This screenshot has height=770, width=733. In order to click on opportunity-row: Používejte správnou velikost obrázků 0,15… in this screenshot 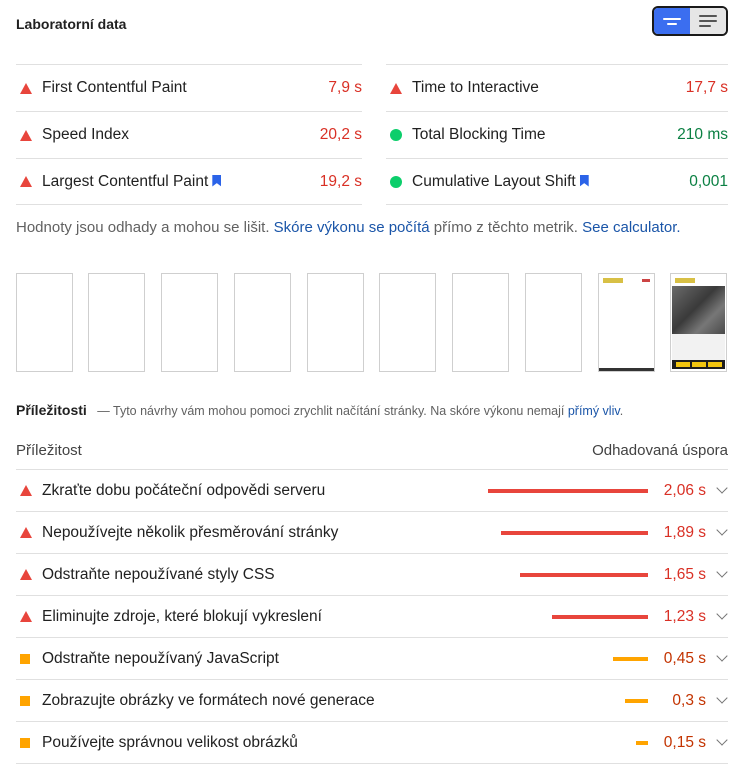, I will do `click(372, 743)`.